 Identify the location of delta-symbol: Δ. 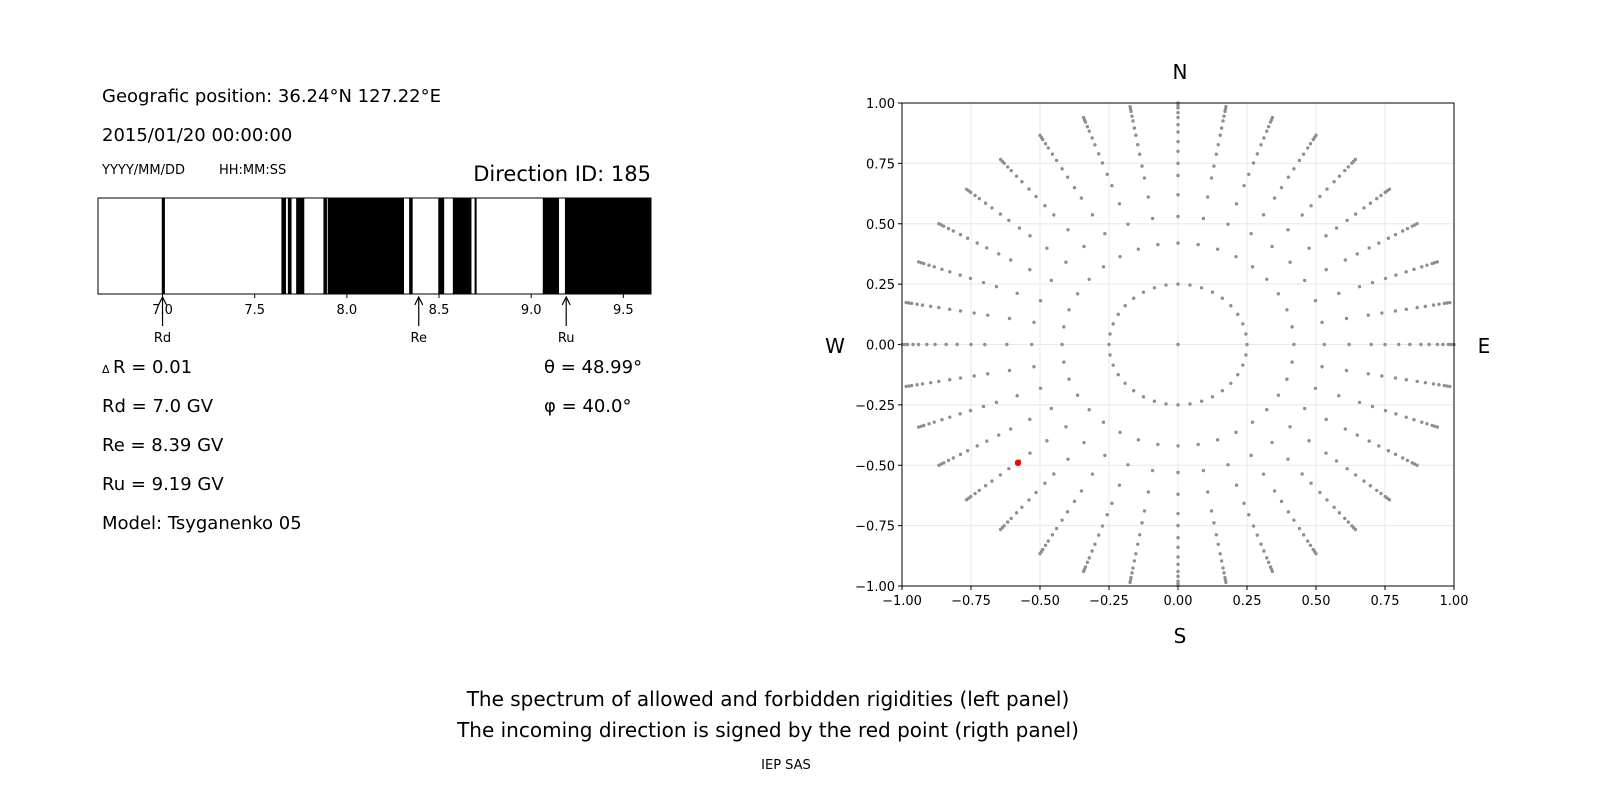
(106, 369).